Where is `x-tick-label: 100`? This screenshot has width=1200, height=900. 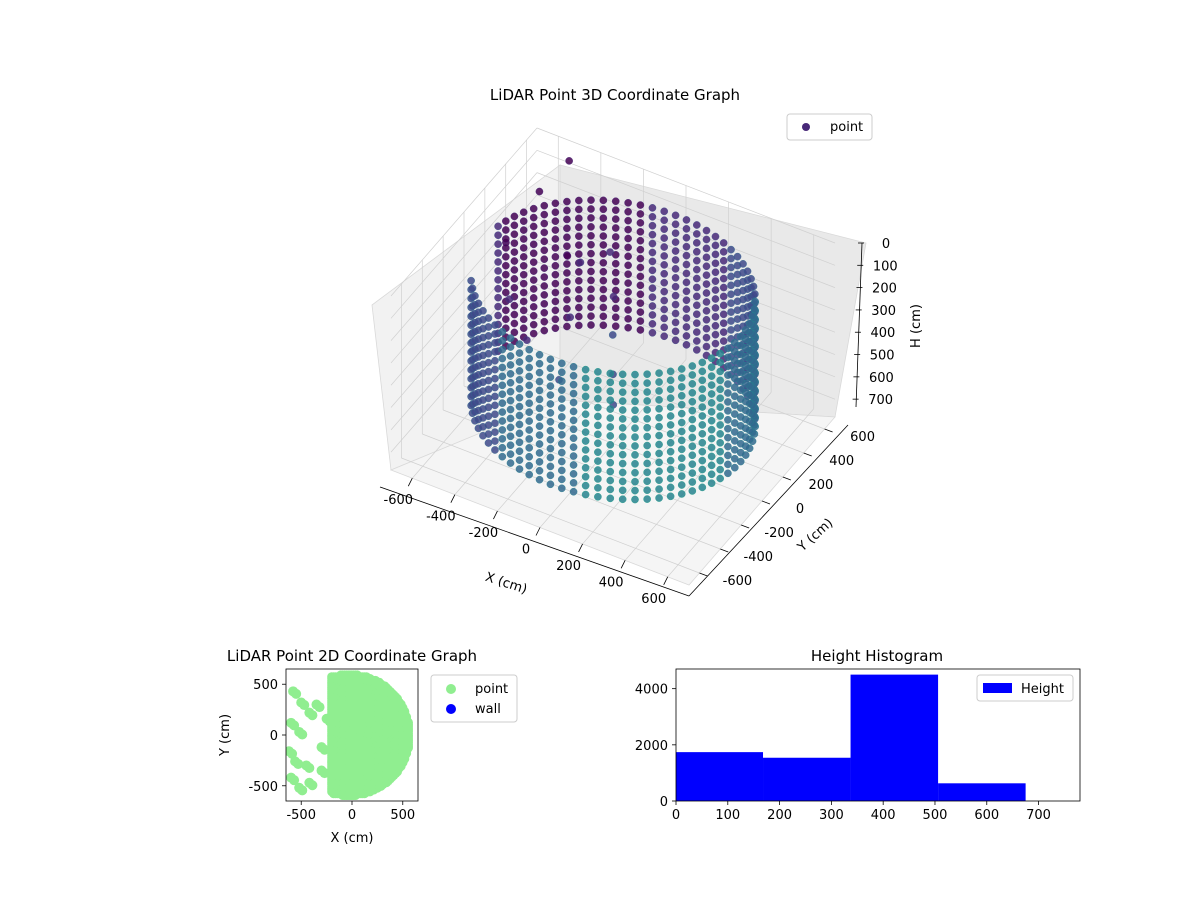 x-tick-label: 100 is located at coordinates (727, 815).